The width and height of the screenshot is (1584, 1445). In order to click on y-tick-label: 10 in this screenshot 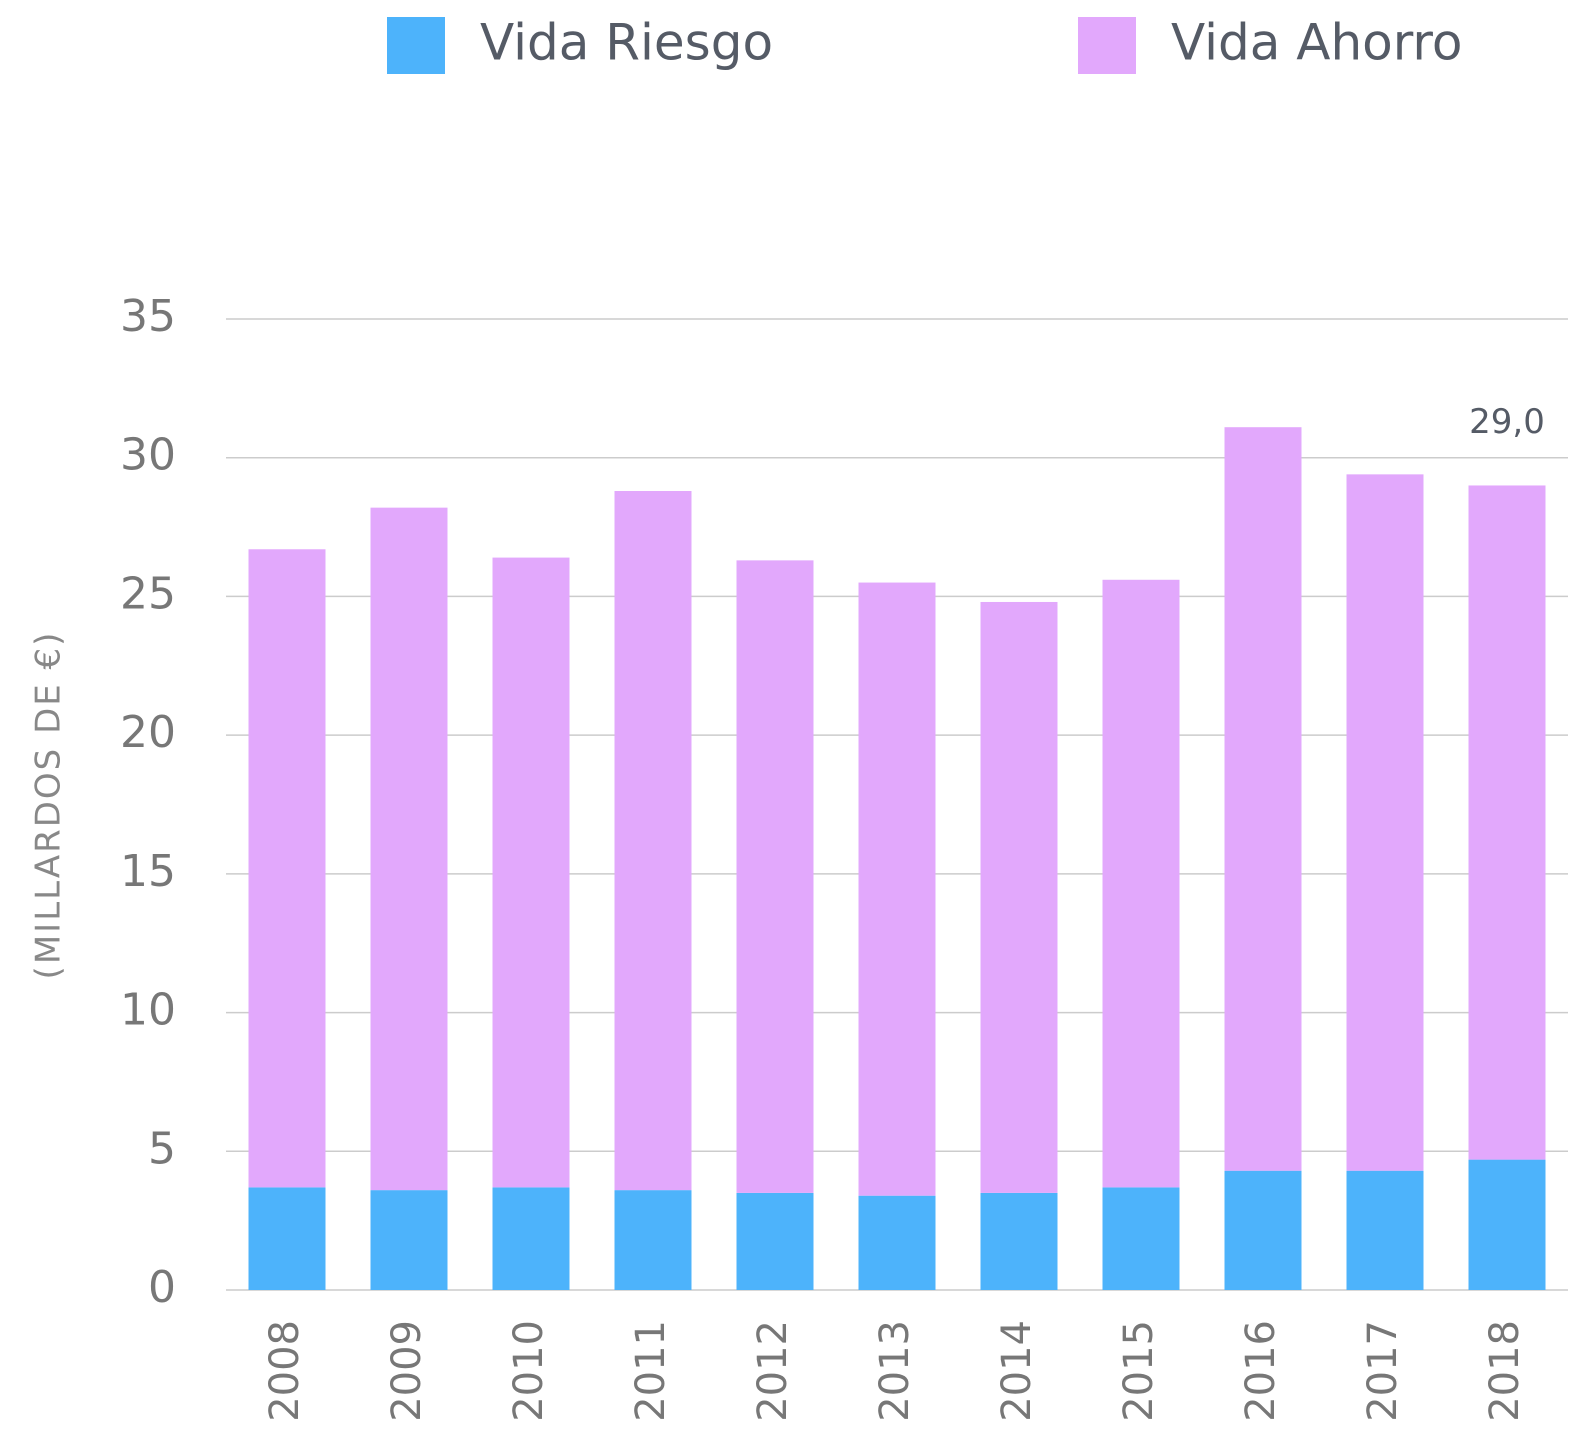, I will do `click(148, 1010)`.